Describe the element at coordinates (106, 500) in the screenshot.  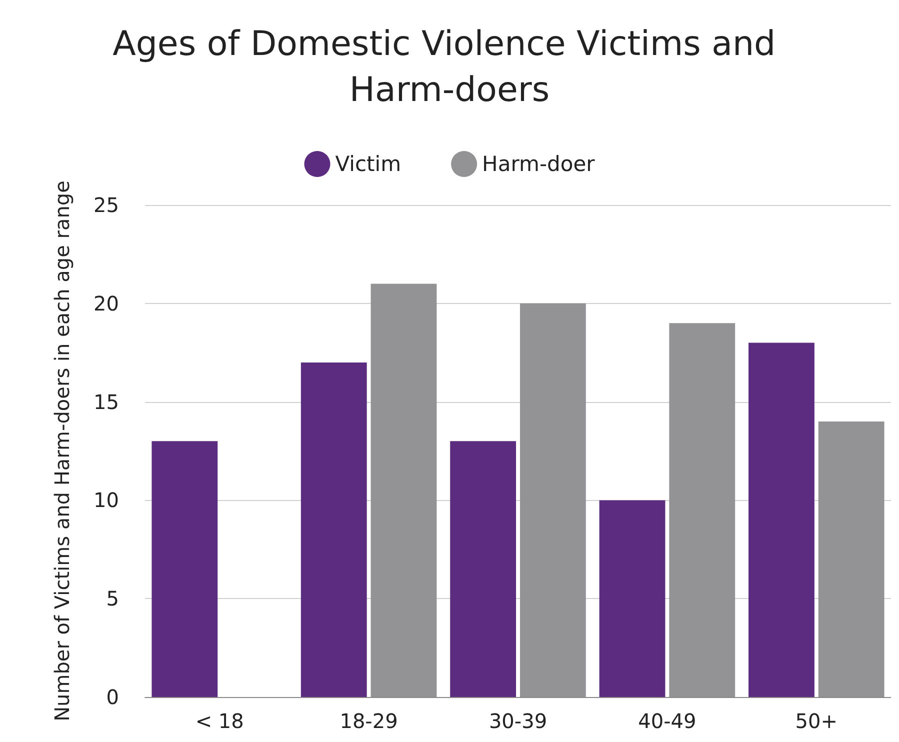
I see `y-tick-label: 10` at that location.